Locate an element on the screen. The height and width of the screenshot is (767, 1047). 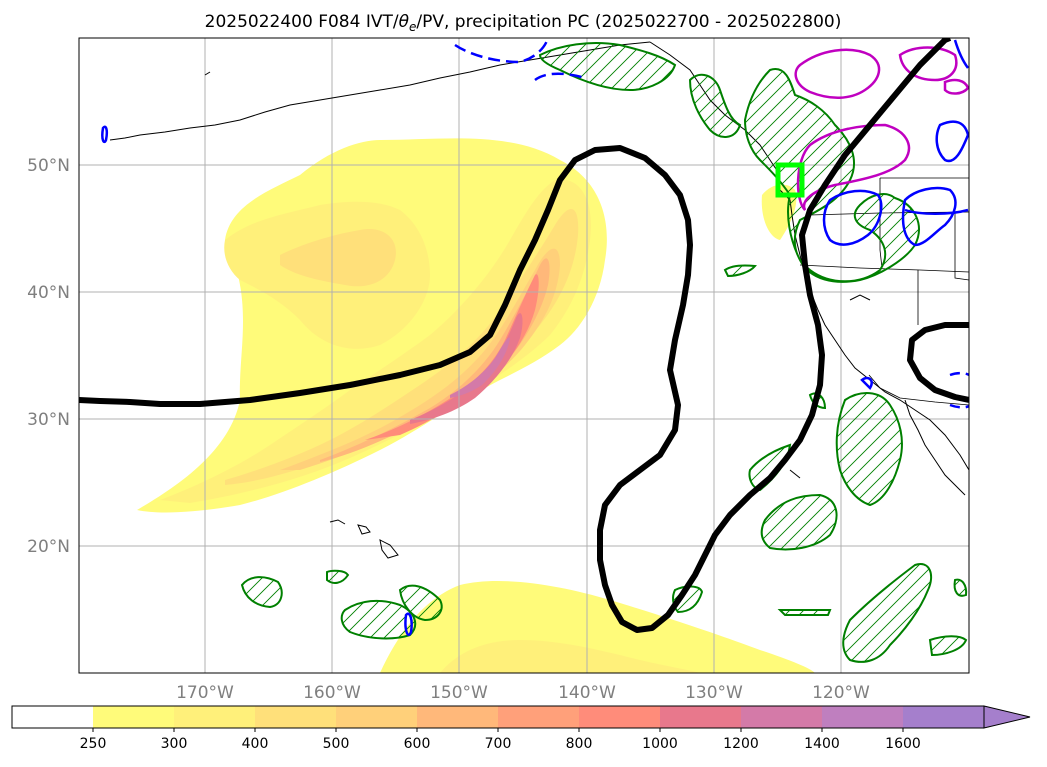
lon-labels: 170°W 160°W 150°W 140°W 130°W 120°W is located at coordinates (523, 693).